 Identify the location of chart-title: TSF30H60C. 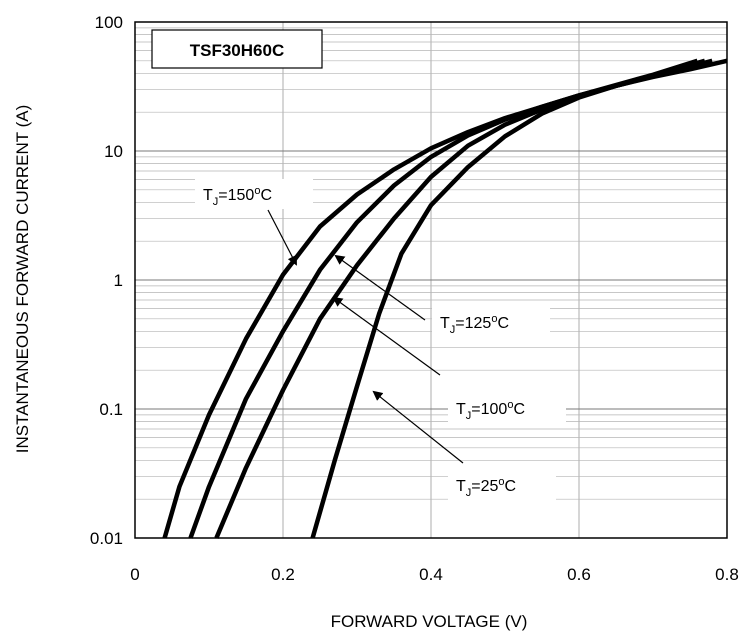
(237, 50).